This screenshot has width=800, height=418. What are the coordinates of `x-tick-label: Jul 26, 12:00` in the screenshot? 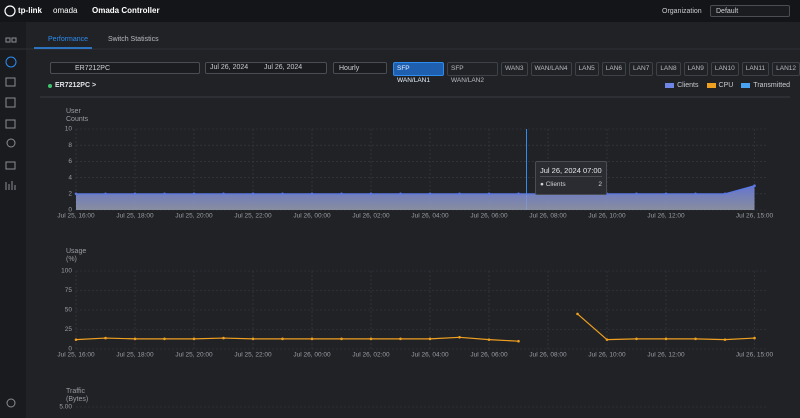 It's located at (666, 355).